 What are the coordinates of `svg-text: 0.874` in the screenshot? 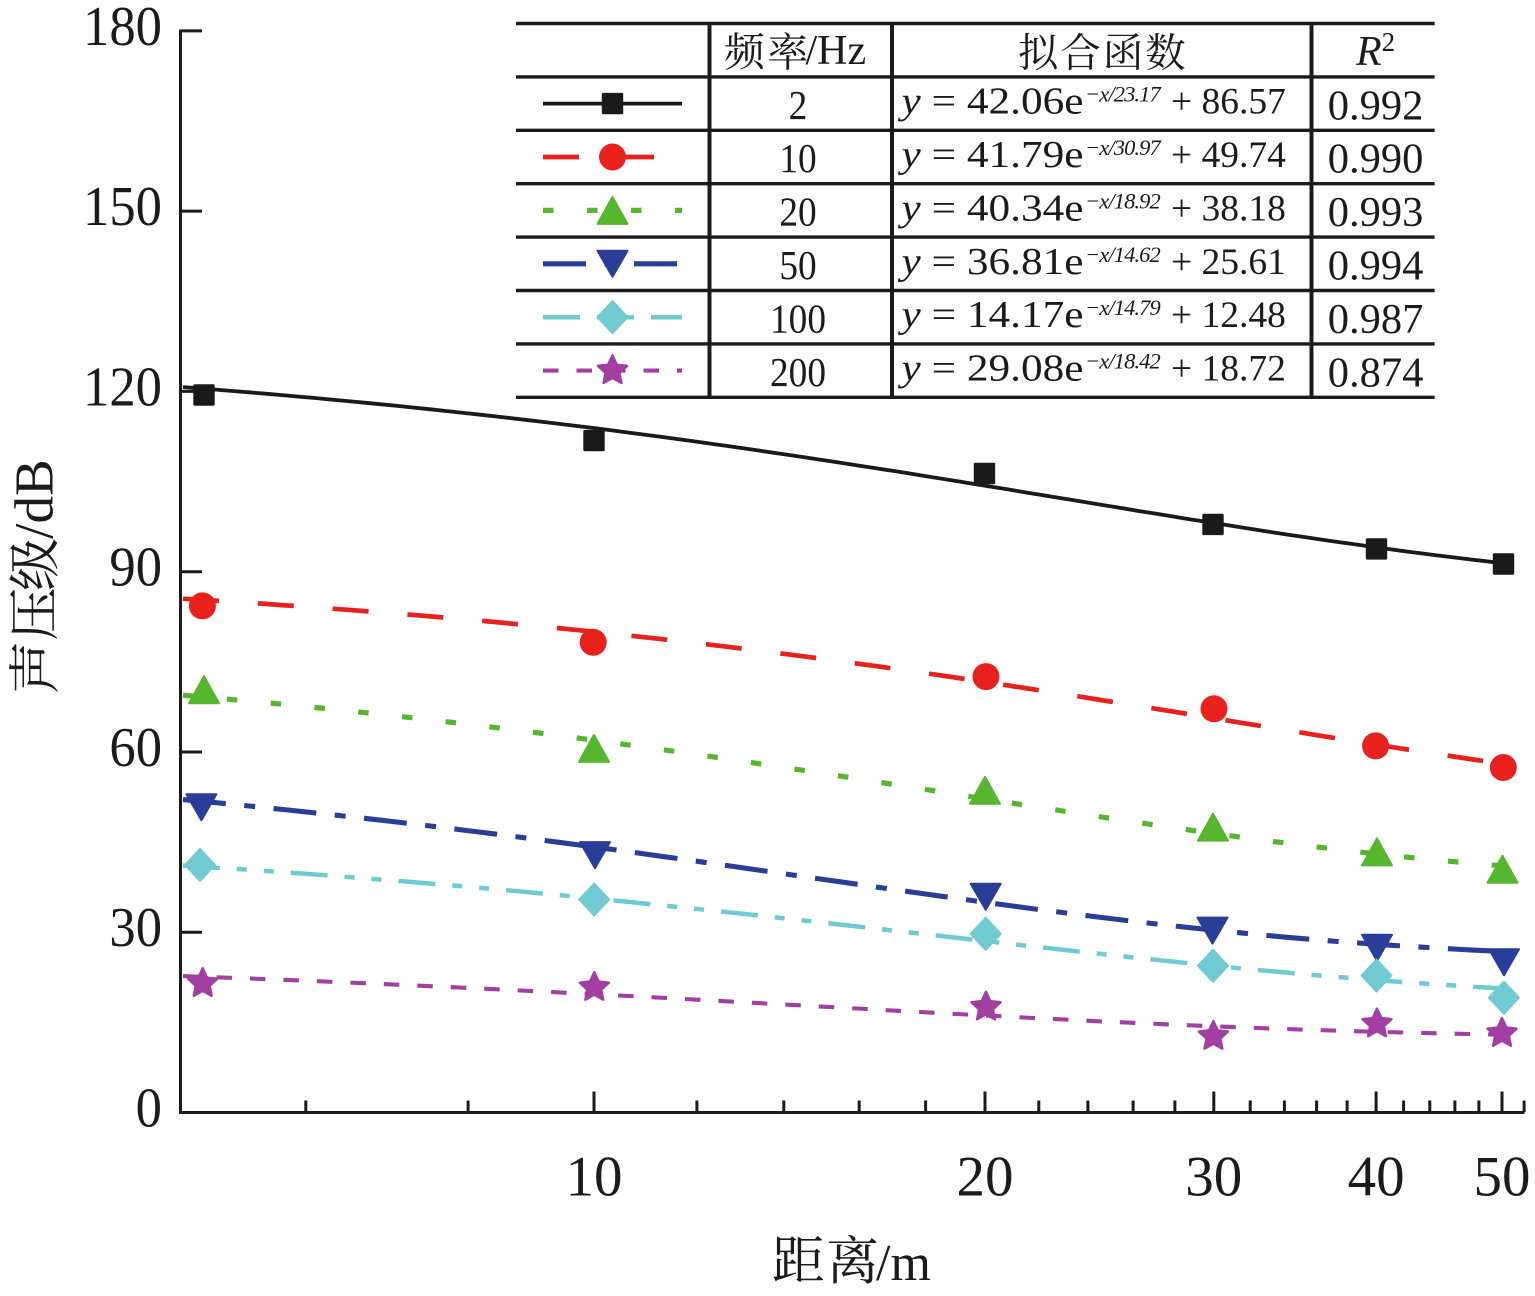 It's located at (1376, 372).